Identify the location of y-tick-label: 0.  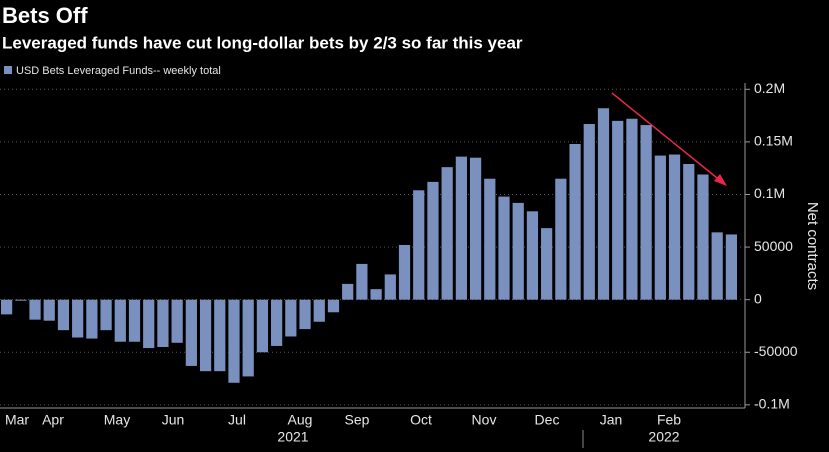
(758, 298).